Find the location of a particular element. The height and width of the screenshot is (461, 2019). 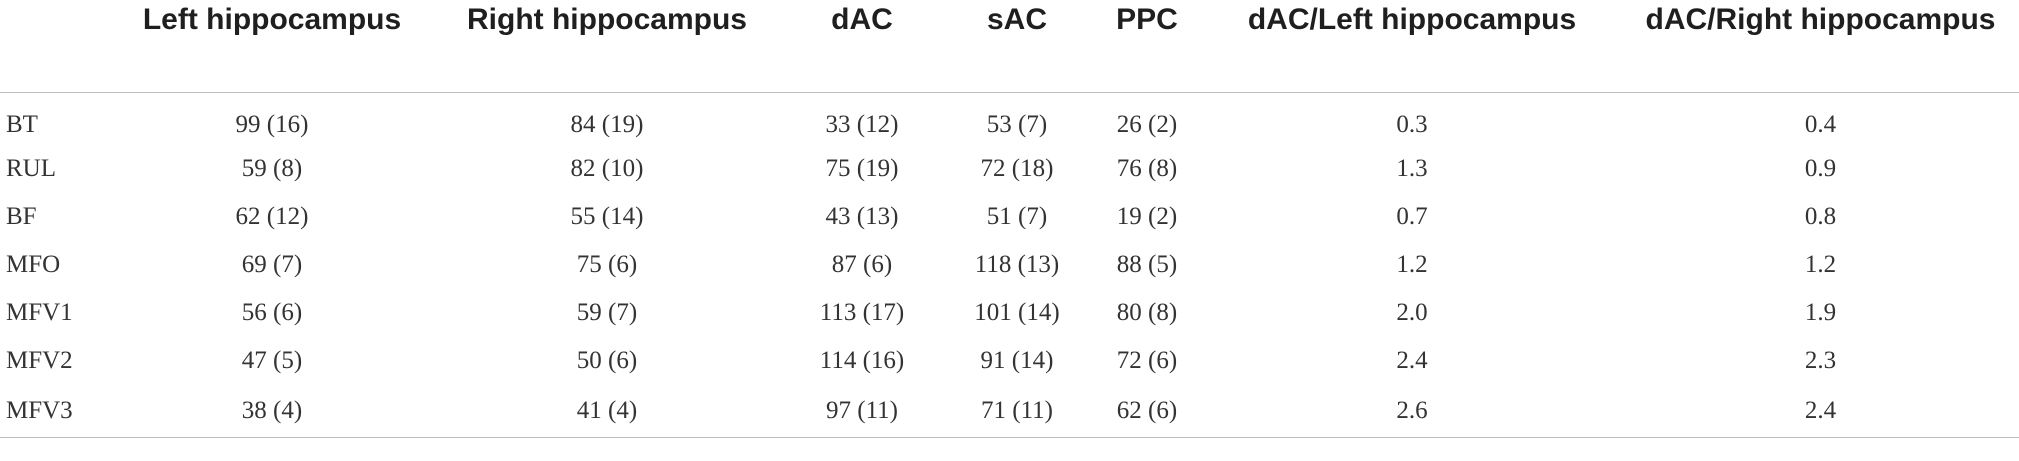

table-cell: 0.9 is located at coordinates (1820, 168).